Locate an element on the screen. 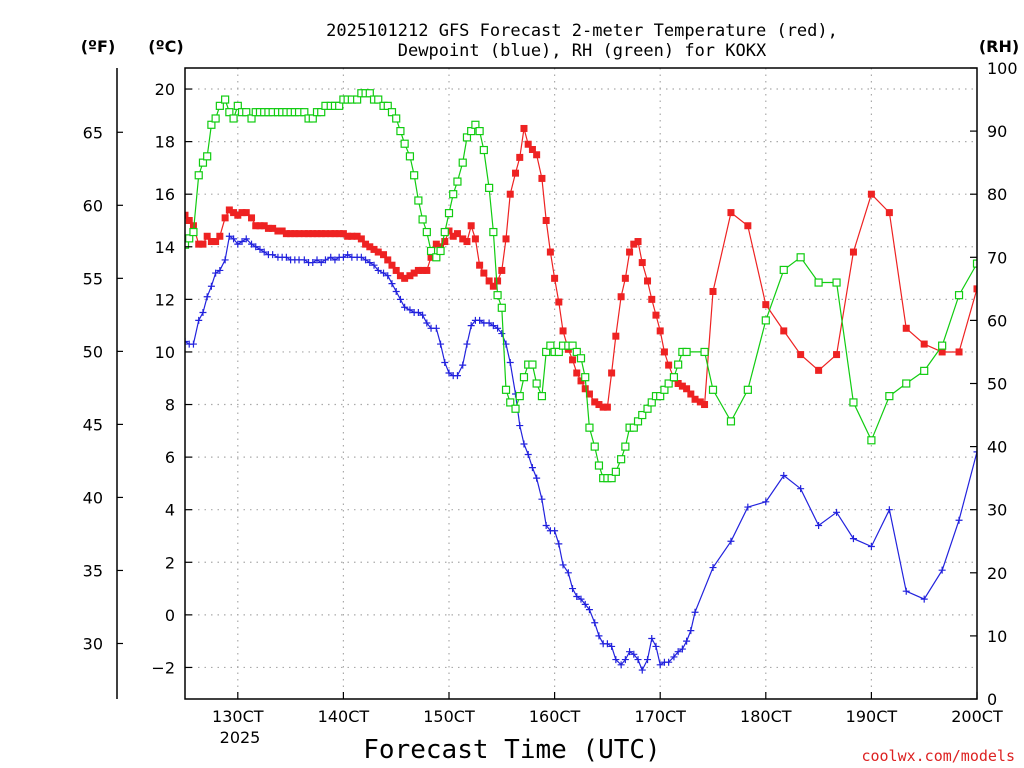  fahrenheit-tick-label: 60 is located at coordinates (93, 205).